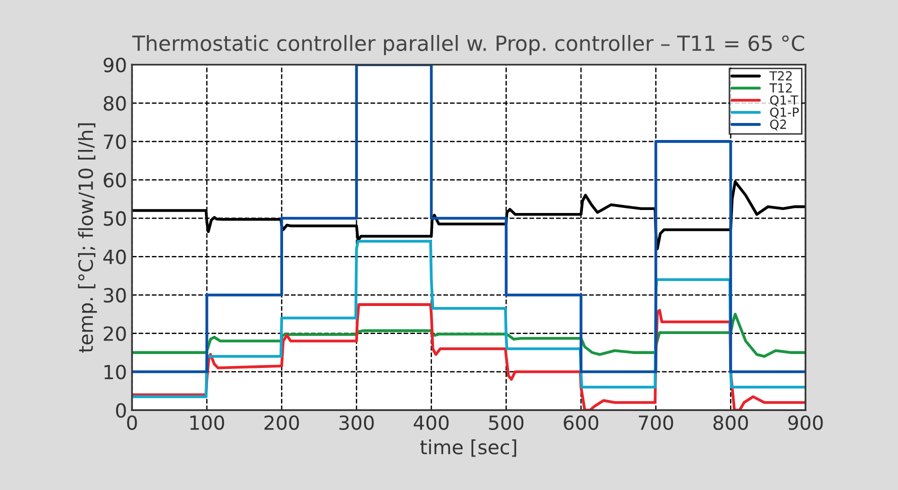 This screenshot has width=898, height=490. Describe the element at coordinates (132, 422) in the screenshot. I see `x-tick-label: 0` at that location.